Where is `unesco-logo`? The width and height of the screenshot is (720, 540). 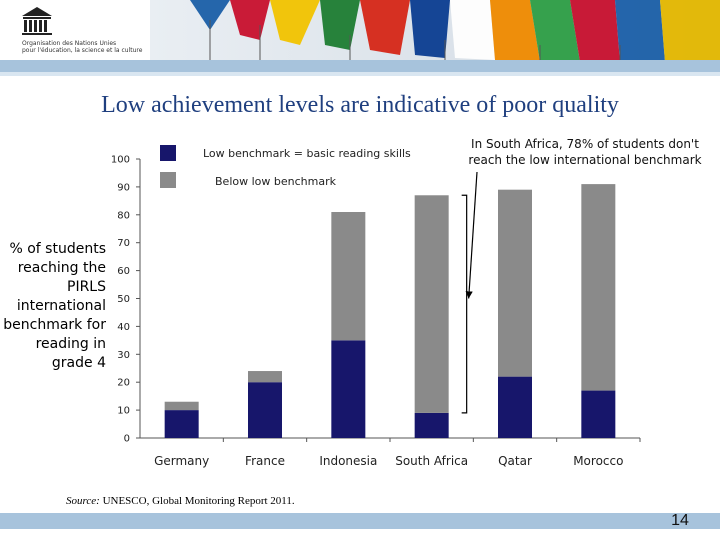 unesco-logo is located at coordinates (37, 21).